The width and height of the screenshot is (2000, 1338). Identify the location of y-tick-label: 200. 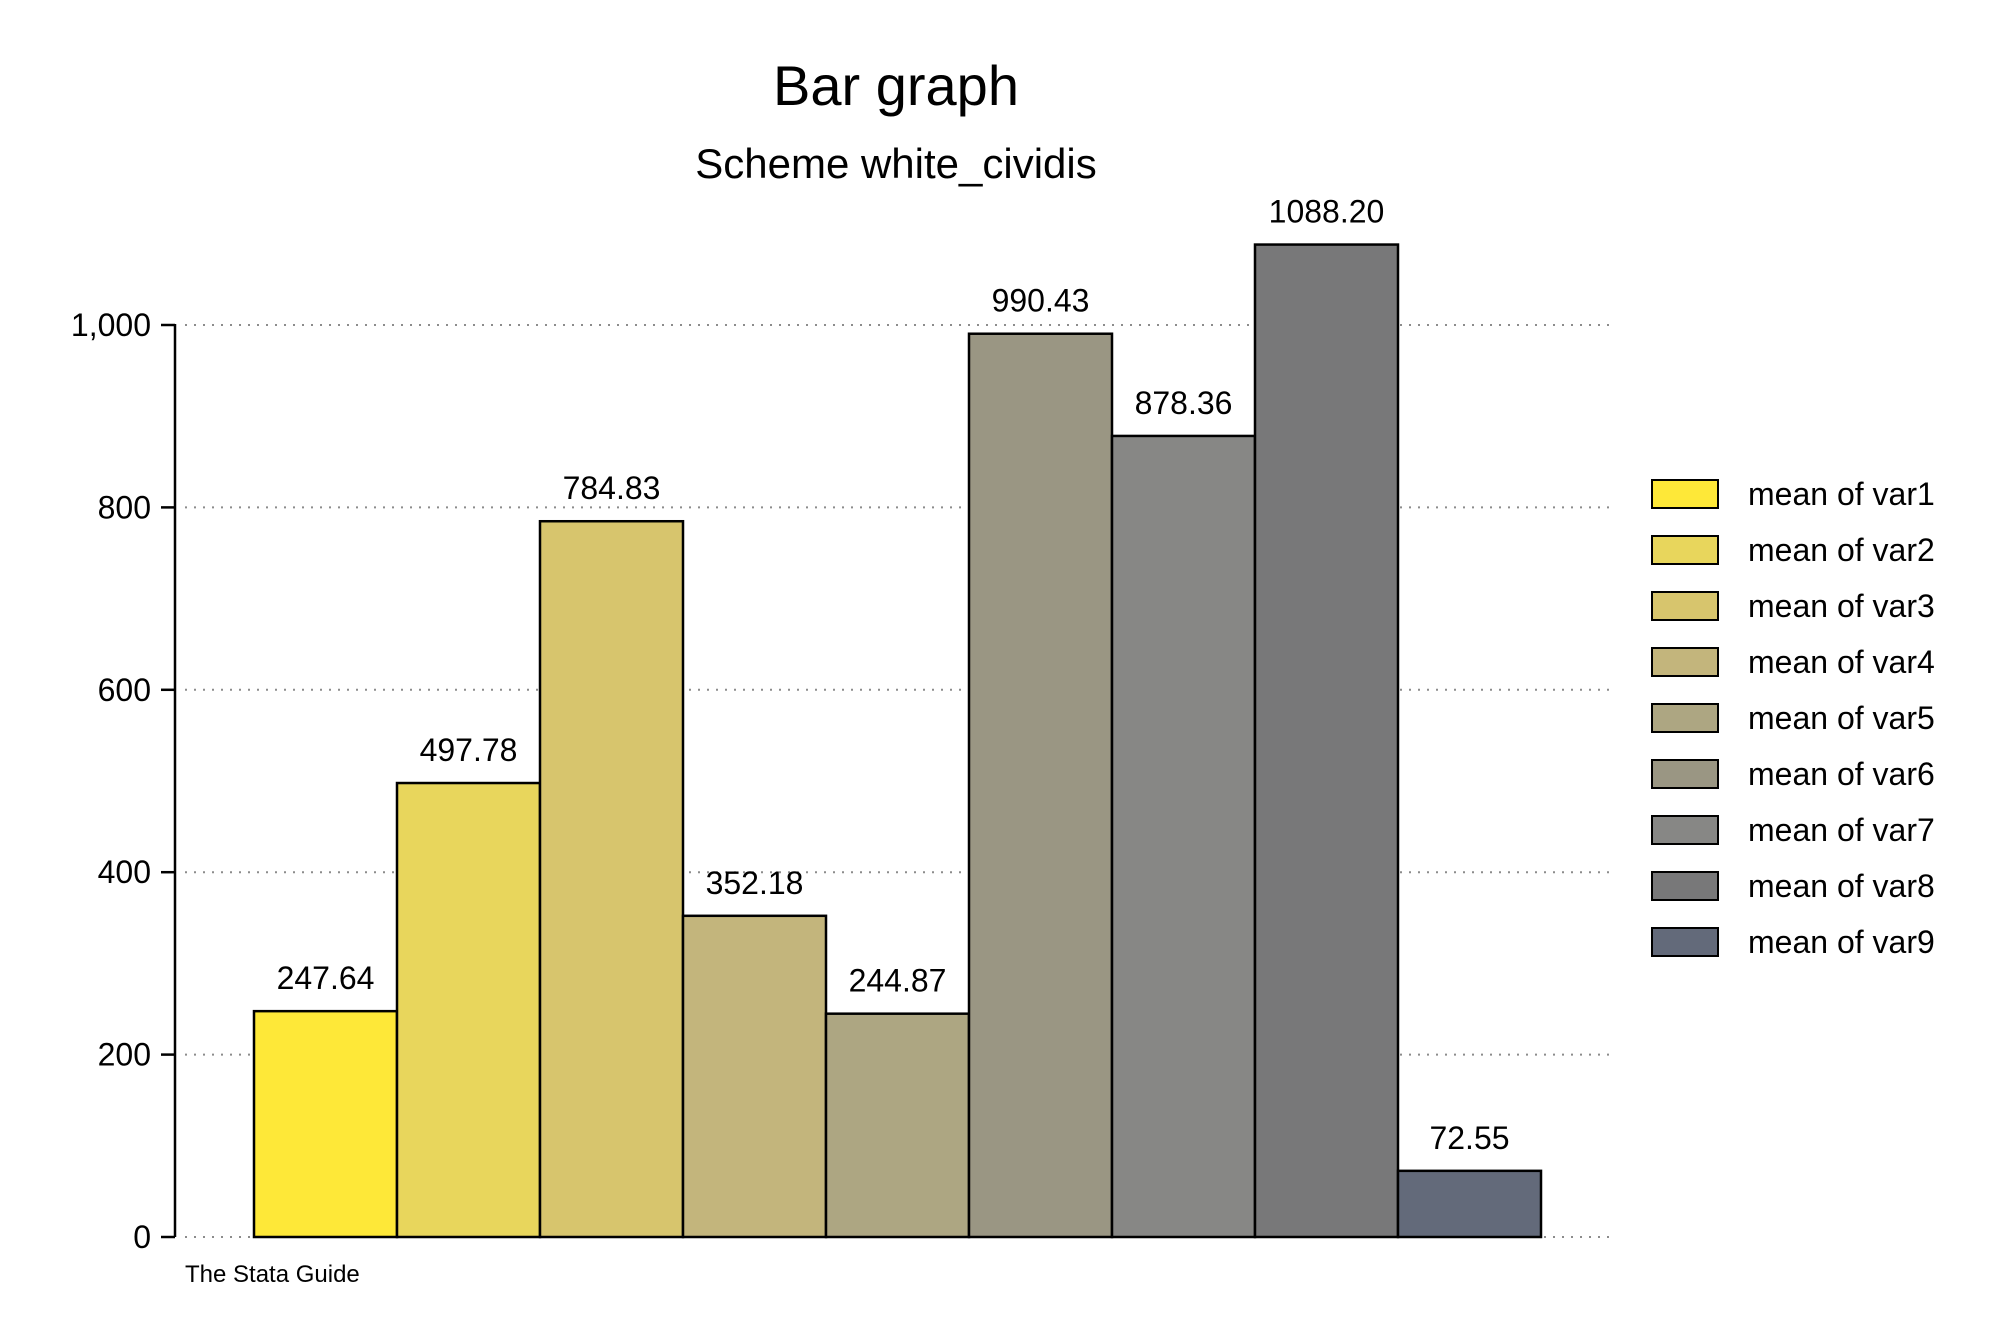
(124, 1055).